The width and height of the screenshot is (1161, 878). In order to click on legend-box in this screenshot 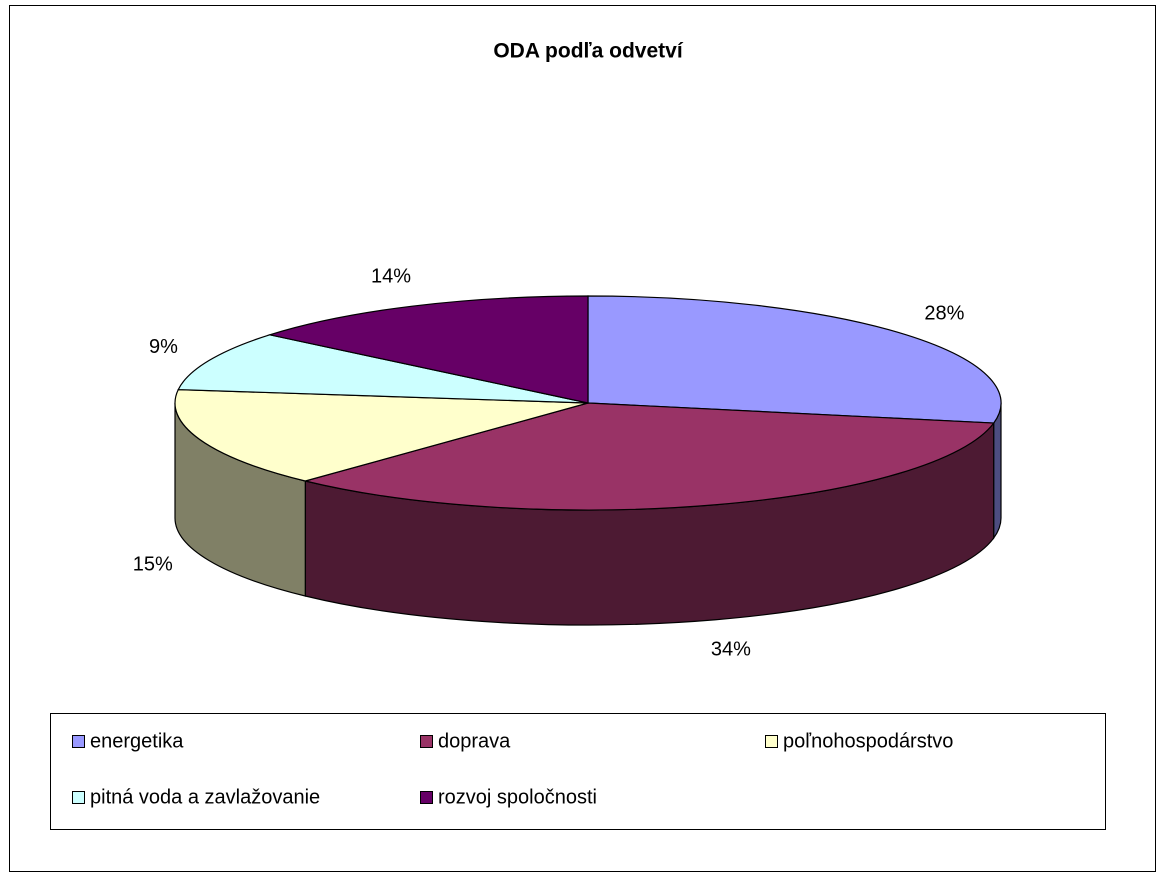, I will do `click(578, 771)`.